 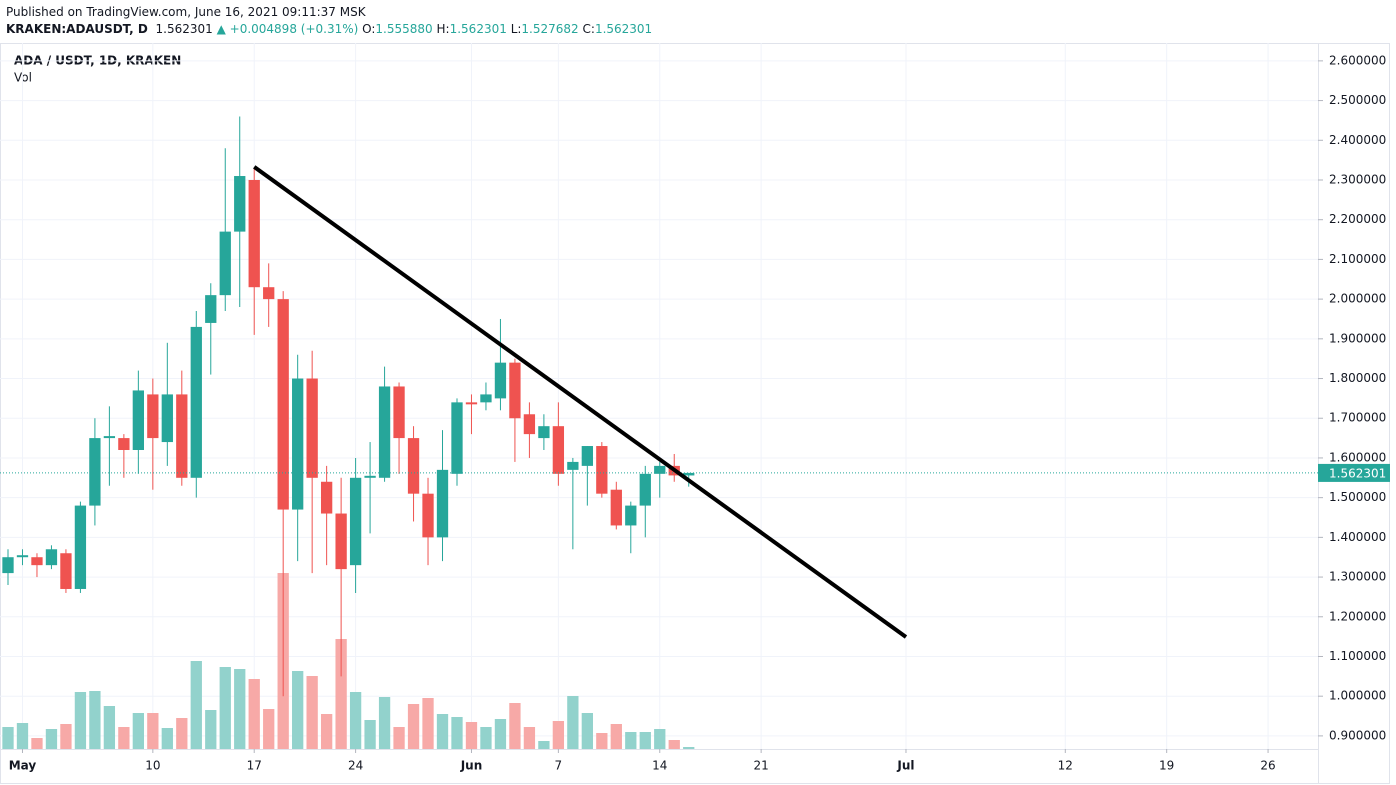 What do you see at coordinates (369, 29) in the screenshot?
I see `ohlc-key: O:` at bounding box center [369, 29].